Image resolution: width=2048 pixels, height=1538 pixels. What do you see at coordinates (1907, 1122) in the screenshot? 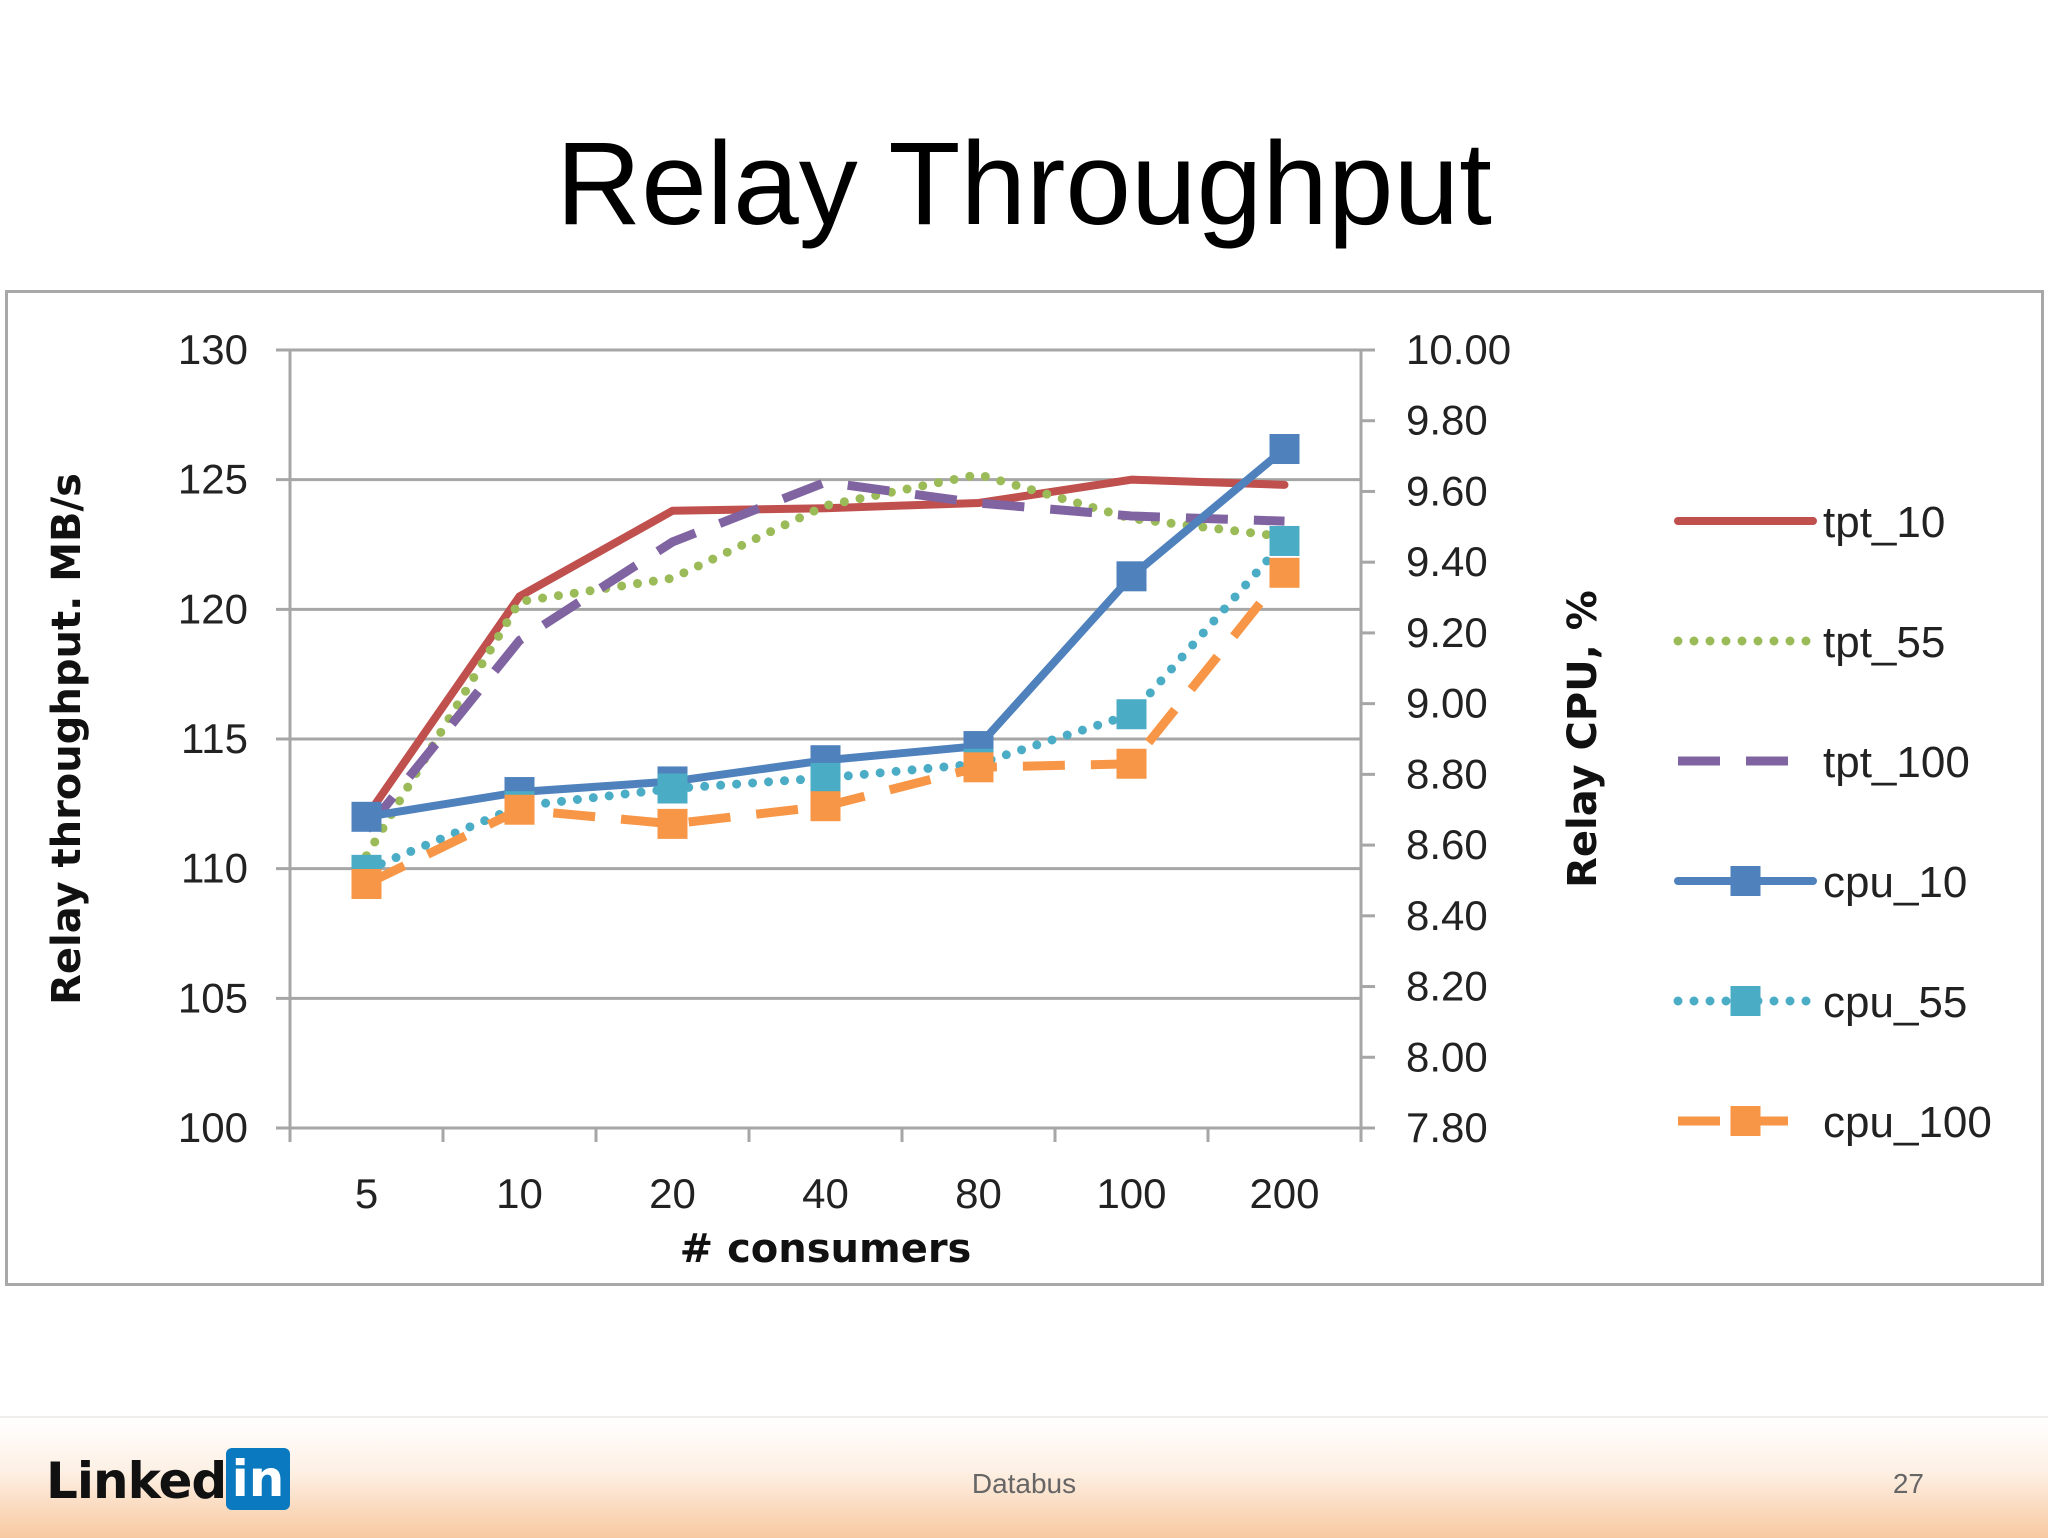
I see `legend-label-cpu_100: cpu_100` at bounding box center [1907, 1122].